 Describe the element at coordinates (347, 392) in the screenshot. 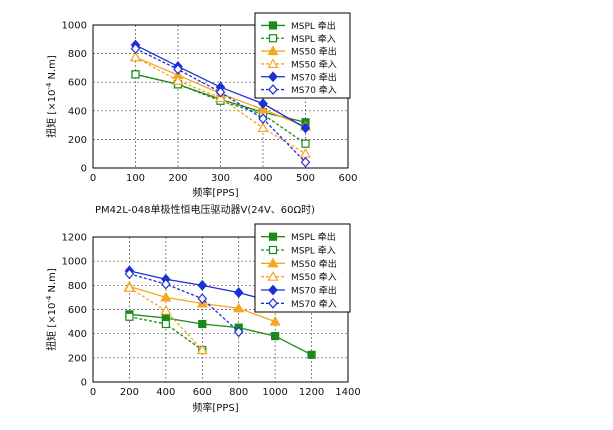

I see `x-tick-label: 1400` at that location.